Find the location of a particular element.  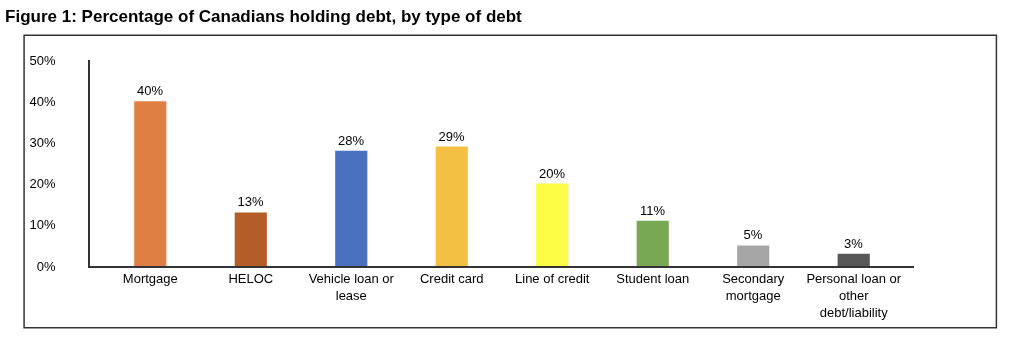

y-tick-label: 20% is located at coordinates (43, 184).